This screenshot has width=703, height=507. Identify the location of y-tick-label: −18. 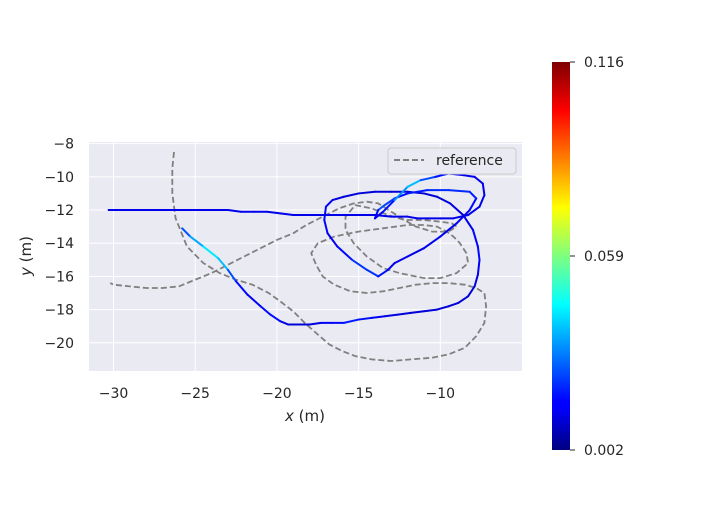
(59, 311).